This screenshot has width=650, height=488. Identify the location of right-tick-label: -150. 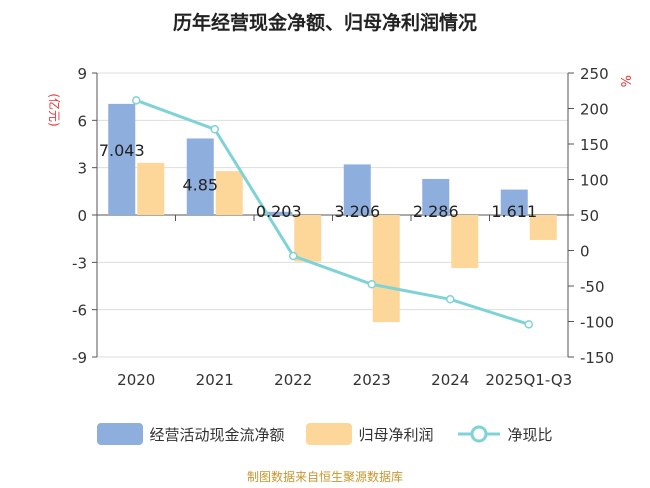
(597, 358).